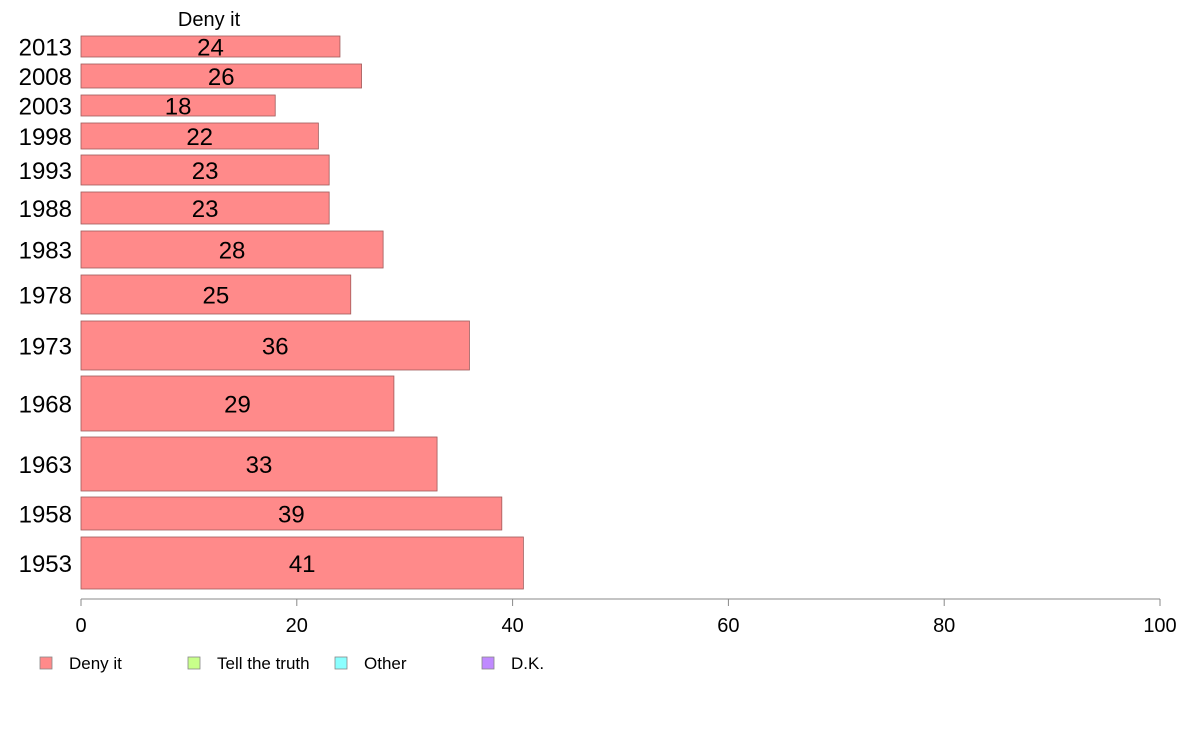 The height and width of the screenshot is (736, 1188). I want to click on x-axis: 0 20 40 60 80 100, so click(626, 617).